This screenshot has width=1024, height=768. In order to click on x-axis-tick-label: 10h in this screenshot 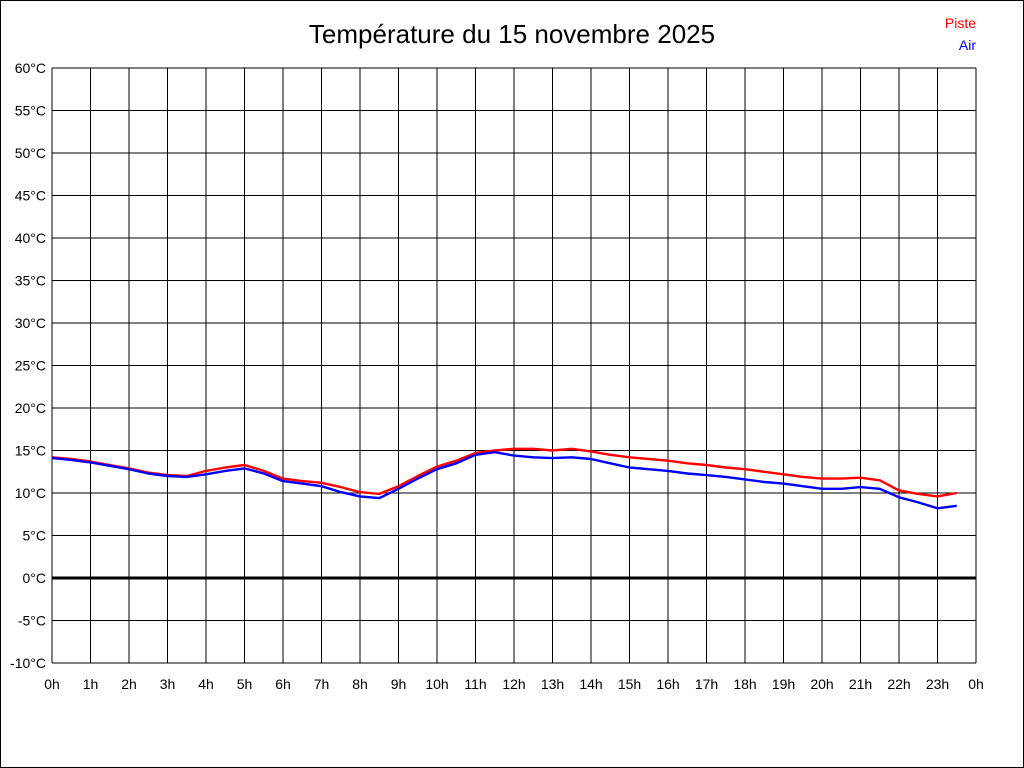, I will do `click(436, 684)`.